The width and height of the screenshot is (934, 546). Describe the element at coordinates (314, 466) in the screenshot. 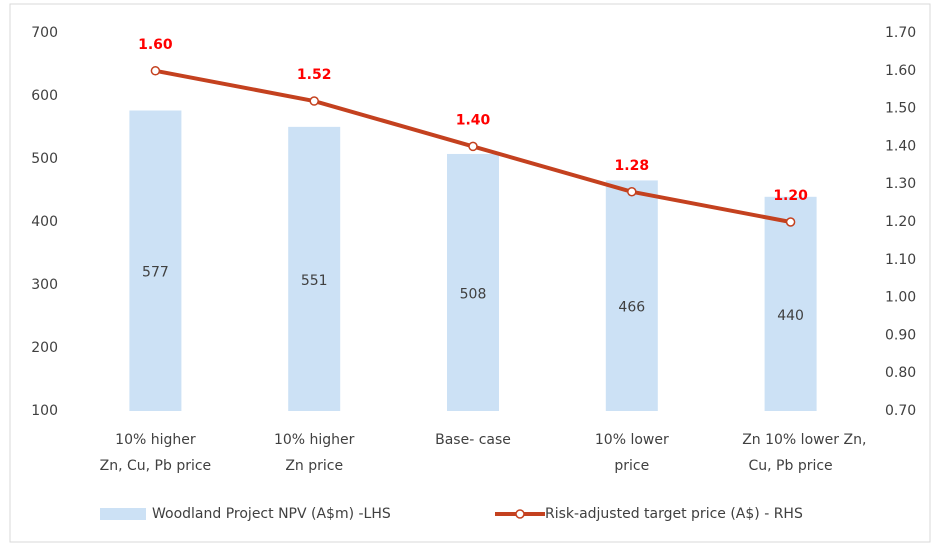

I see `x-tick-label: Zn price` at that location.